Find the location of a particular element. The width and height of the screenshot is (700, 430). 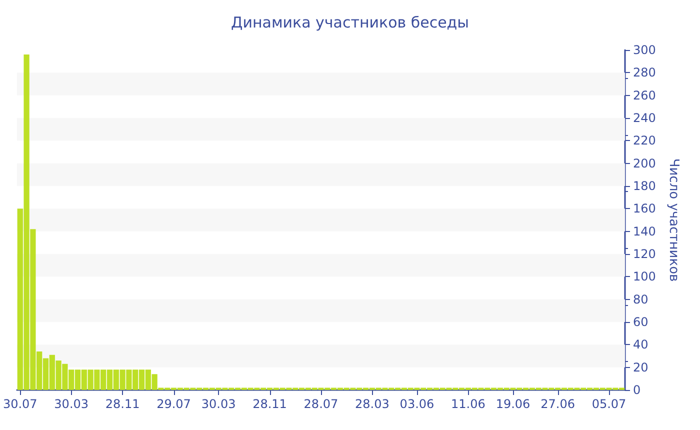

y-tick-label: 160 is located at coordinates (644, 209).